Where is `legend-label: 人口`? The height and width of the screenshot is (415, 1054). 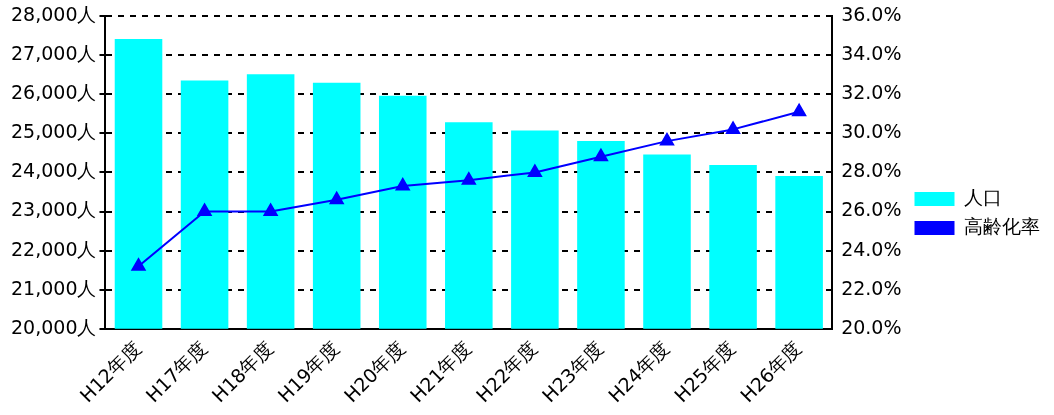 legend-label: 人口 is located at coordinates (983, 196).